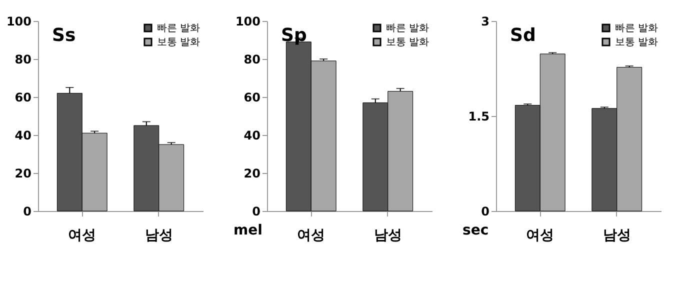 The image size is (695, 294). Describe the element at coordinates (248, 230) in the screenshot. I see `y-axis-title: mel` at that location.